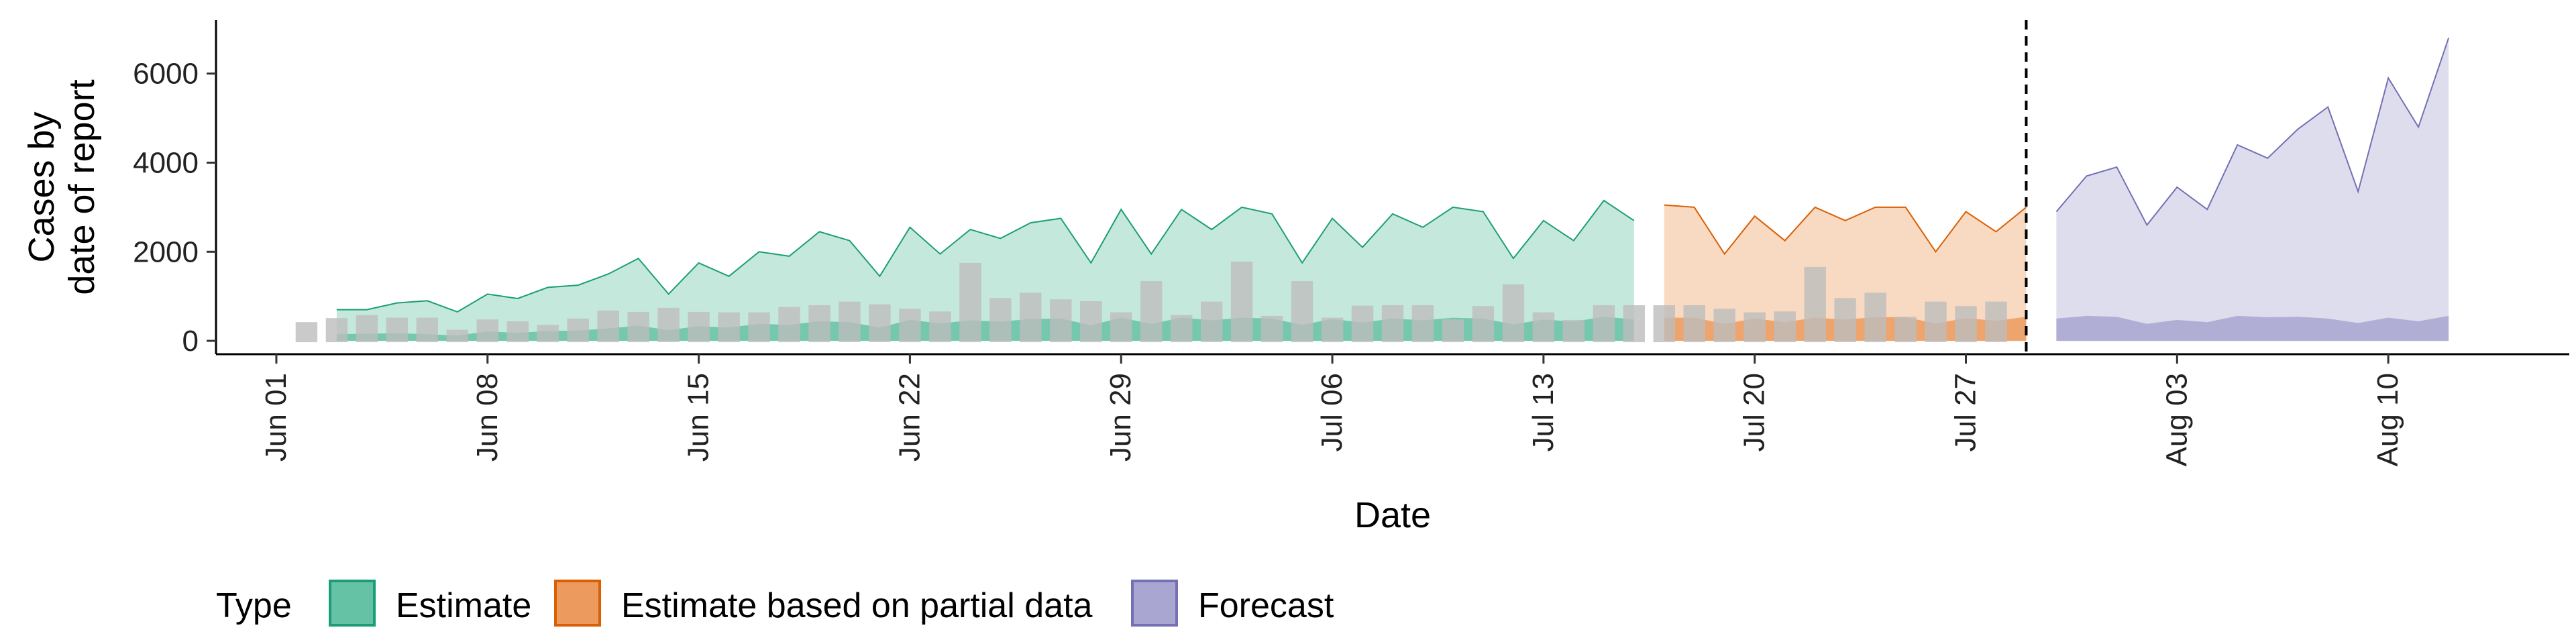 The height and width of the screenshot is (644, 2576). Describe the element at coordinates (254, 605) in the screenshot. I see `legend-title: Type` at that location.